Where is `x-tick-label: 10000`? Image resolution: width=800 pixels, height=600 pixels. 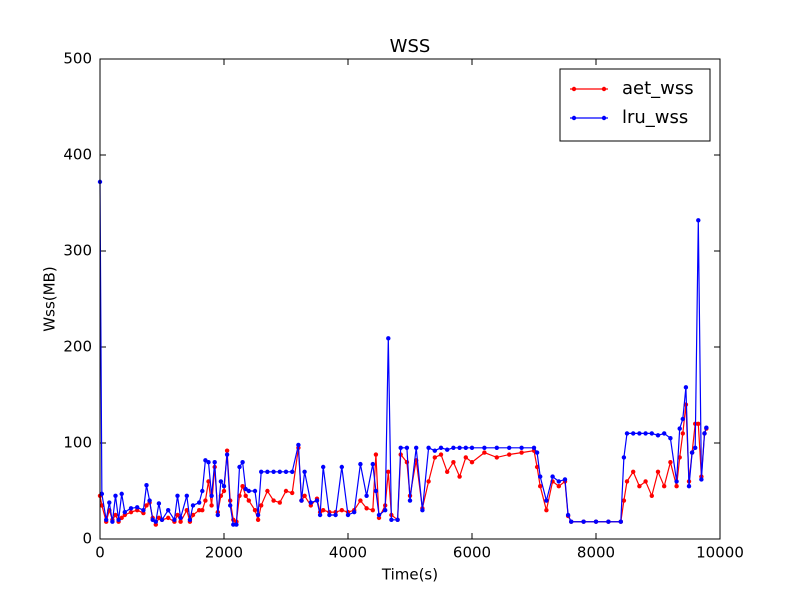
x-tick-label: 10000 is located at coordinates (720, 553).